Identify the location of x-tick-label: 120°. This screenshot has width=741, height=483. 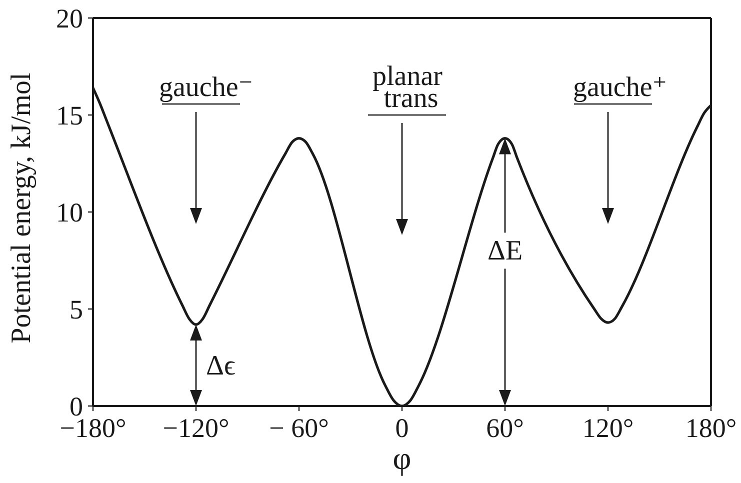
(608, 428).